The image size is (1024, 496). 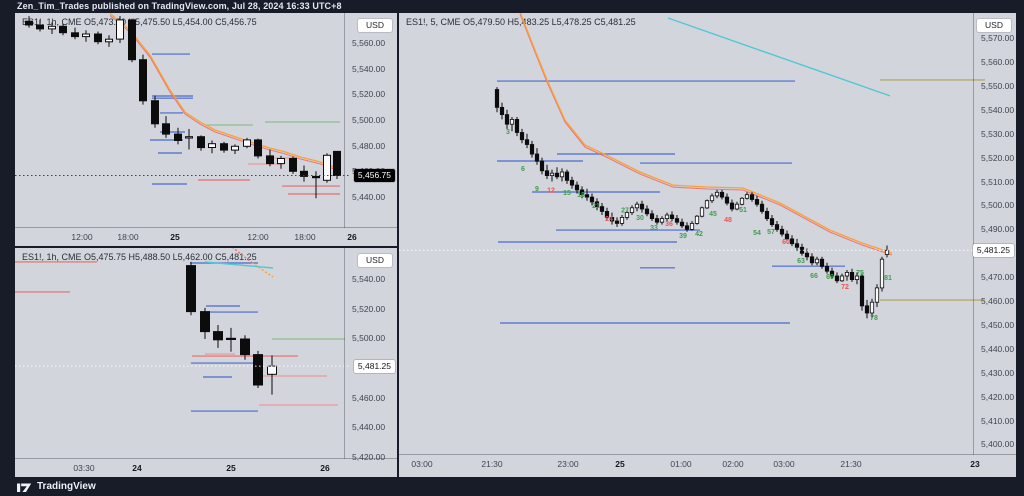 What do you see at coordinates (305, 237) in the screenshot?
I see `time-axis-label: 18:00` at bounding box center [305, 237].